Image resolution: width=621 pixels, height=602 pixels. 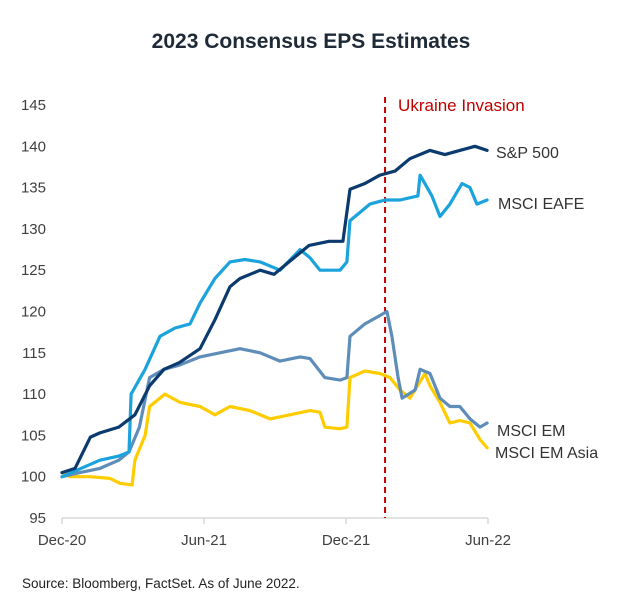 I want to click on series-label-msci-em-asia: MSCI EM Asia, so click(x=546, y=453).